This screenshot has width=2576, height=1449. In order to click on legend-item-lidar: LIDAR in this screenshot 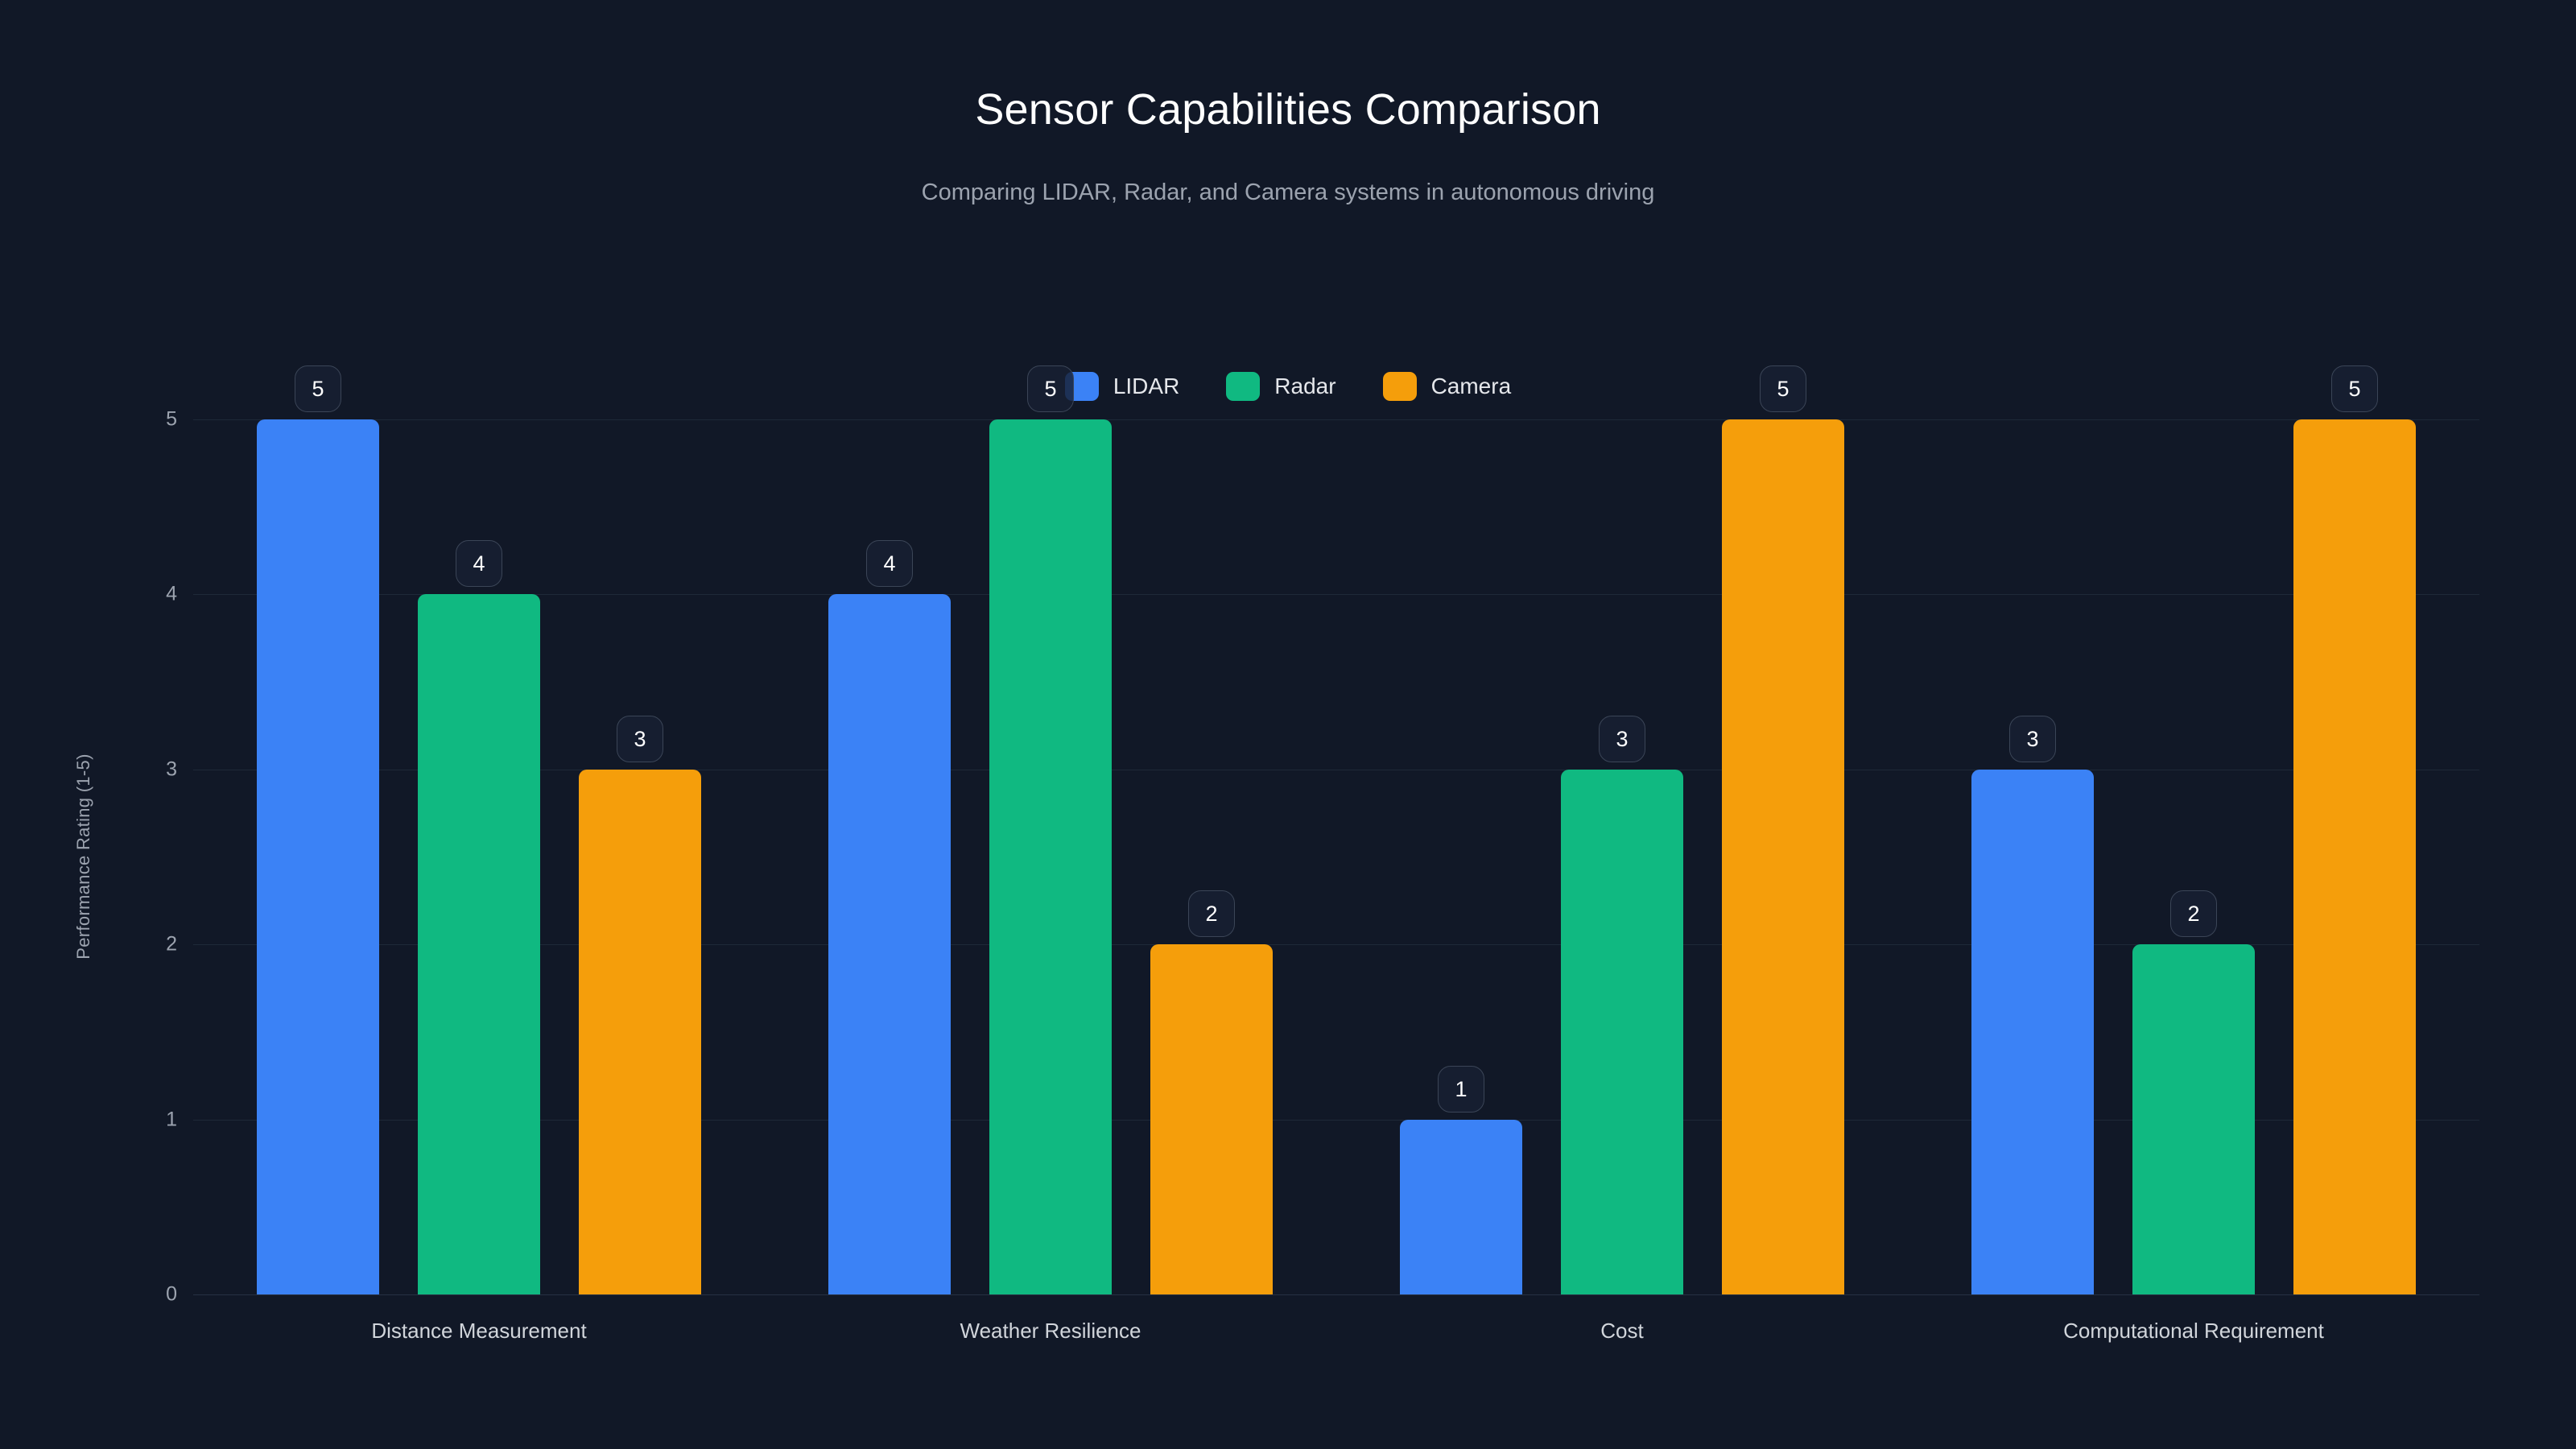, I will do `click(1122, 386)`.